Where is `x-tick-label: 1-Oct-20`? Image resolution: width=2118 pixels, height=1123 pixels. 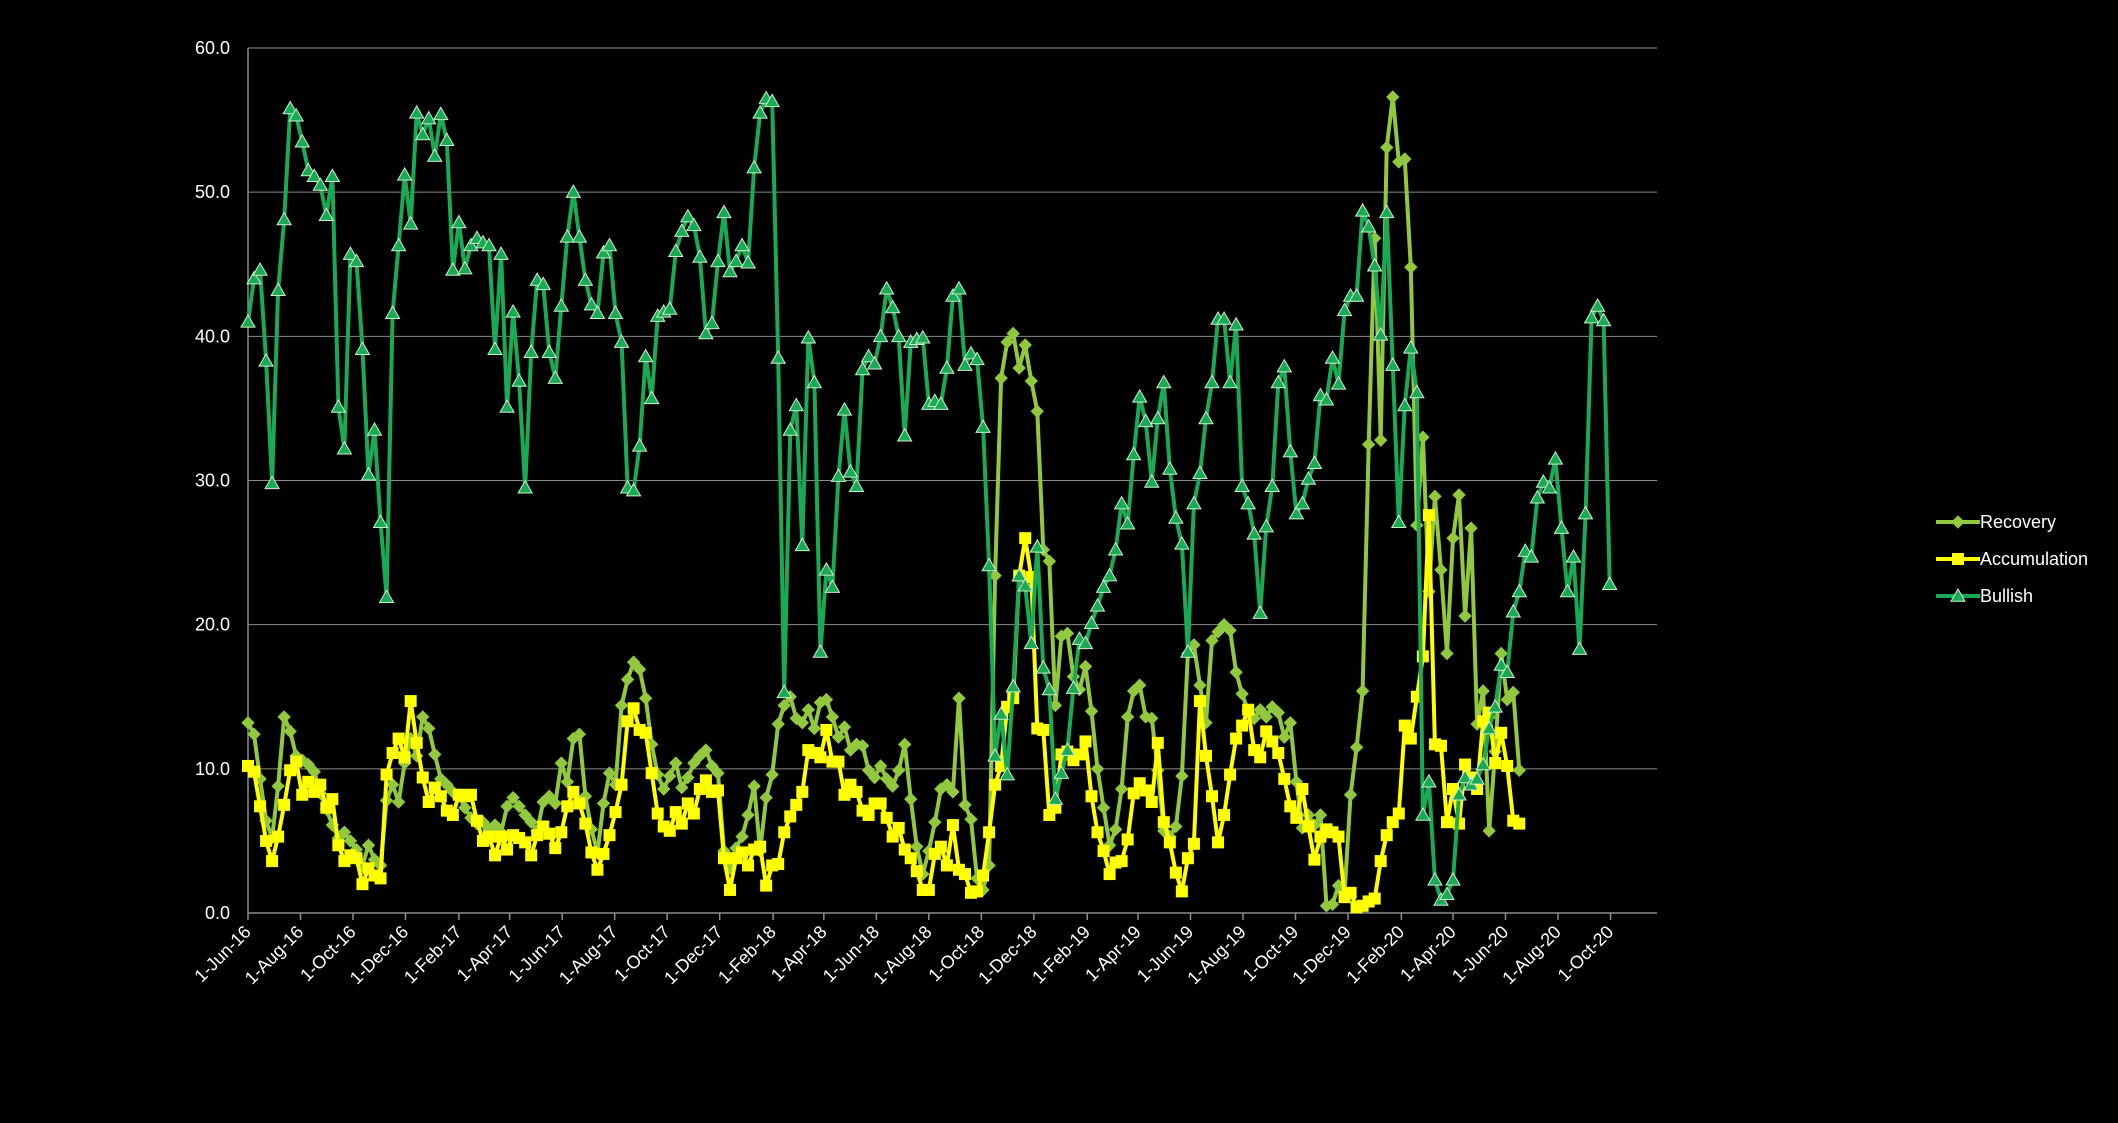 x-tick-label: 1-Oct-20 is located at coordinates (1586, 954).